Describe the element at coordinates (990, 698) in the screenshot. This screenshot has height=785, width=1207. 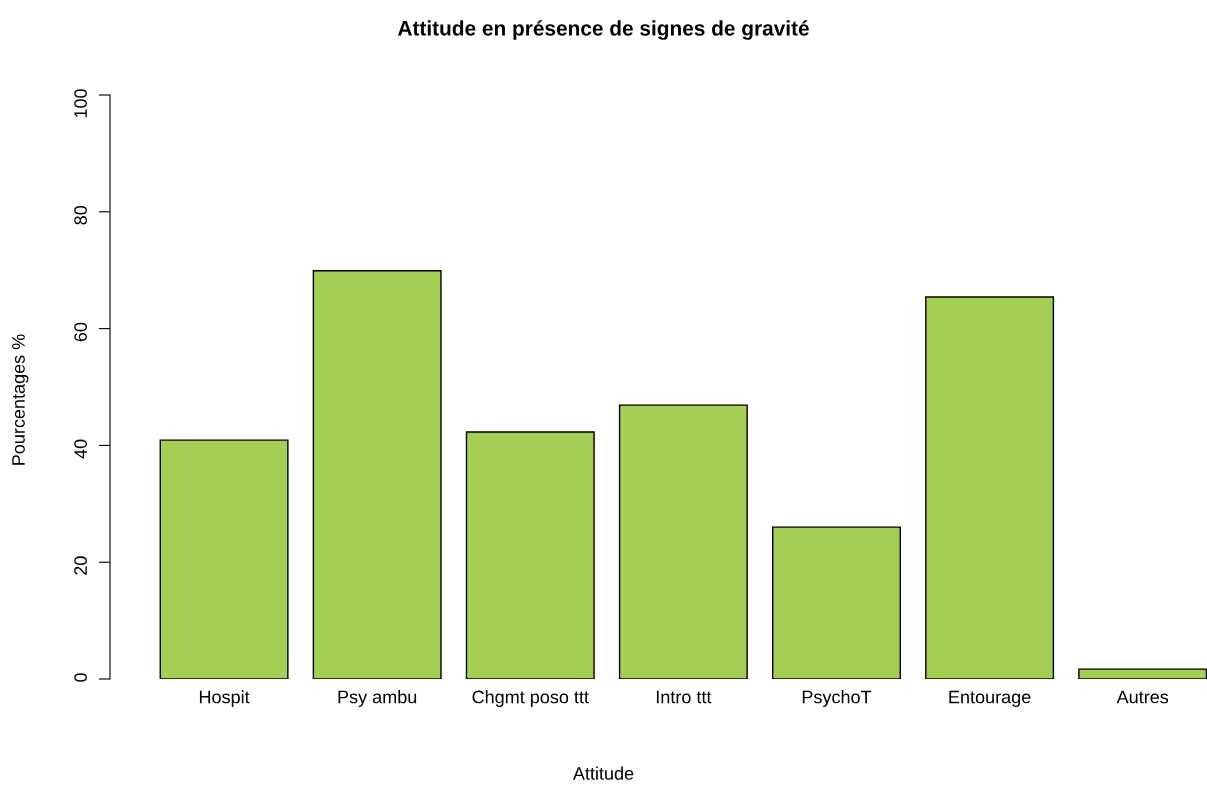
I see `x-tick-label: Entourage` at that location.